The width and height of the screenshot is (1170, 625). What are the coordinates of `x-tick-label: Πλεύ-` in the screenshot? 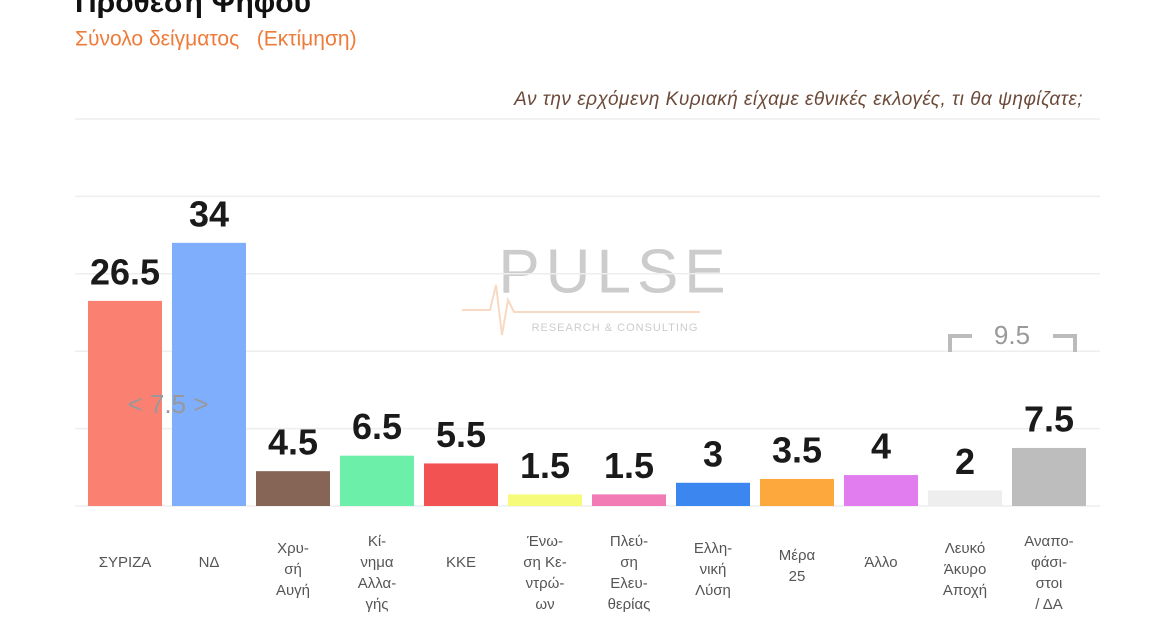 It's located at (629, 541).